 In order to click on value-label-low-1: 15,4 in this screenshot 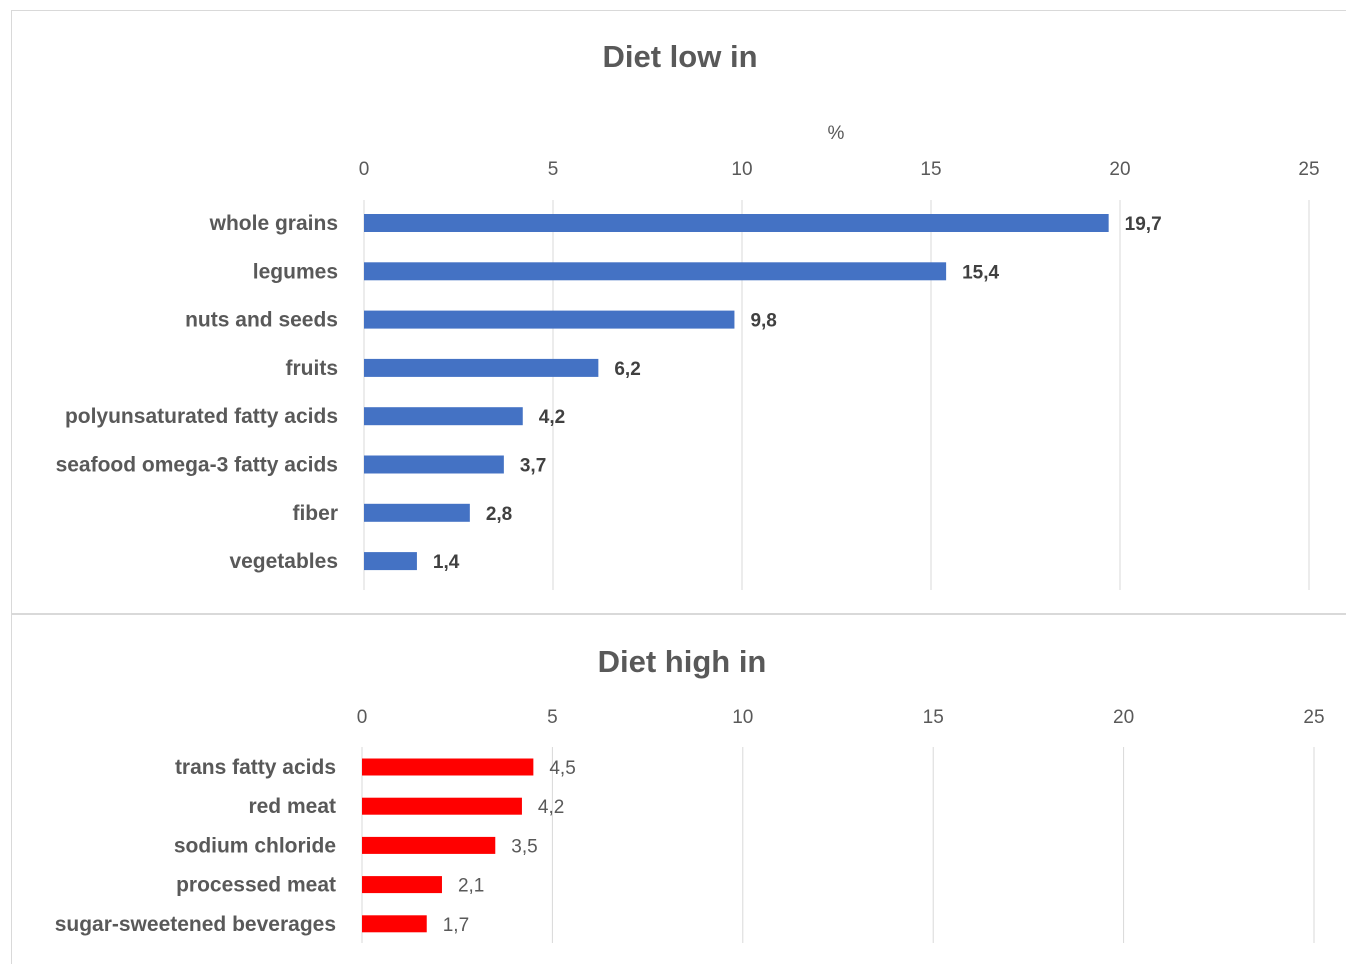, I will do `click(980, 272)`.